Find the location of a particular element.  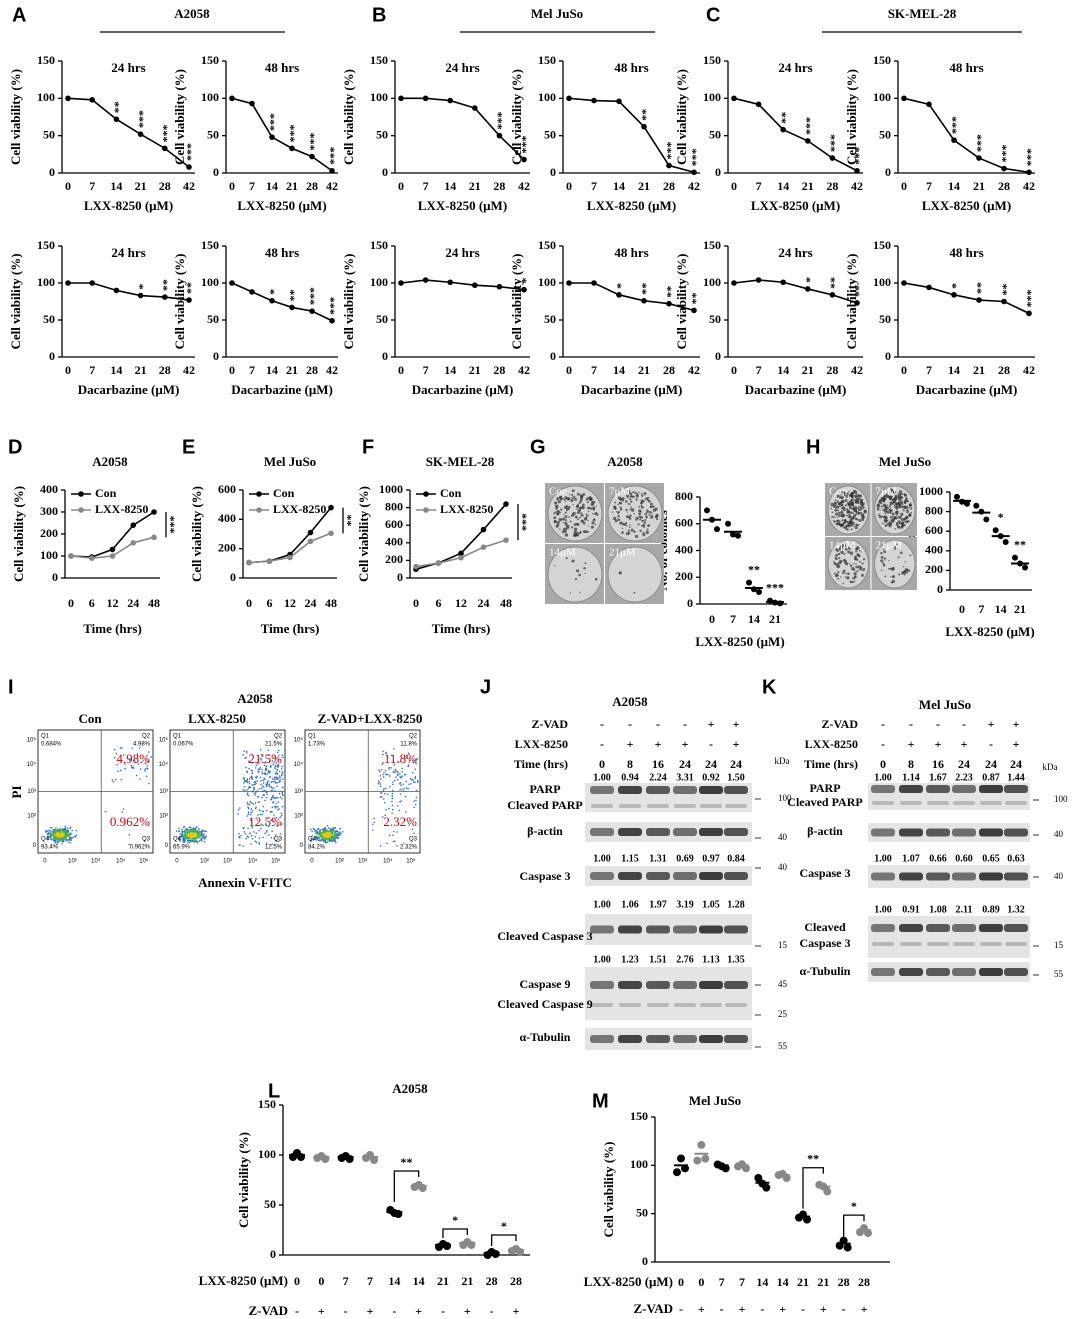

significance-label: * is located at coordinates (526, 281).